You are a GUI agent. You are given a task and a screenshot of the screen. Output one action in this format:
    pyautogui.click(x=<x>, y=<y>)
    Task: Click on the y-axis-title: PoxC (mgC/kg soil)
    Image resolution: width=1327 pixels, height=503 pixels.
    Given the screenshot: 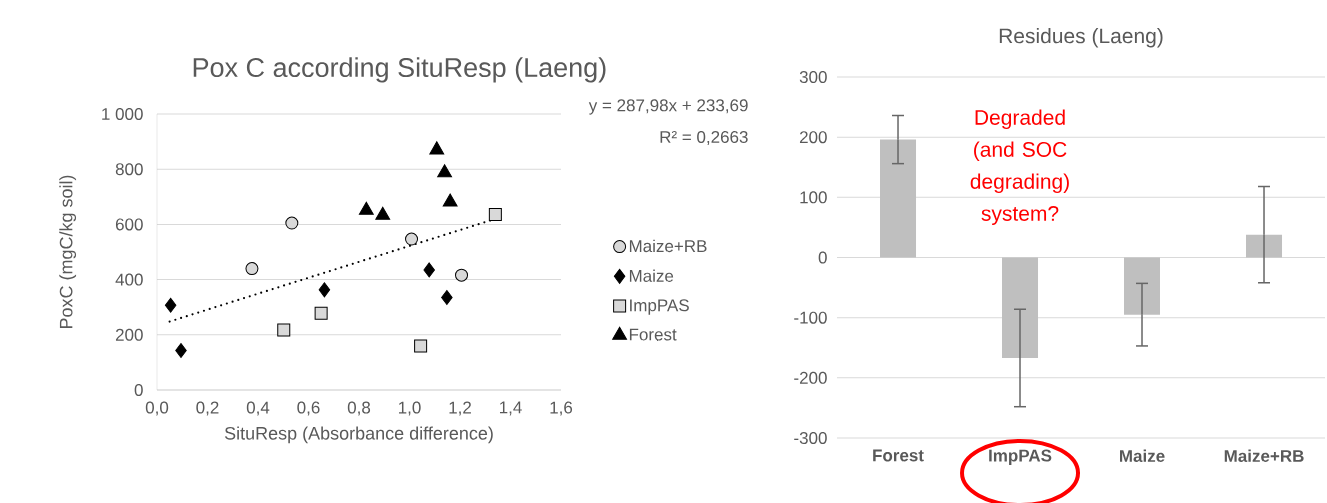 What is the action you would take?
    pyautogui.click(x=68, y=252)
    